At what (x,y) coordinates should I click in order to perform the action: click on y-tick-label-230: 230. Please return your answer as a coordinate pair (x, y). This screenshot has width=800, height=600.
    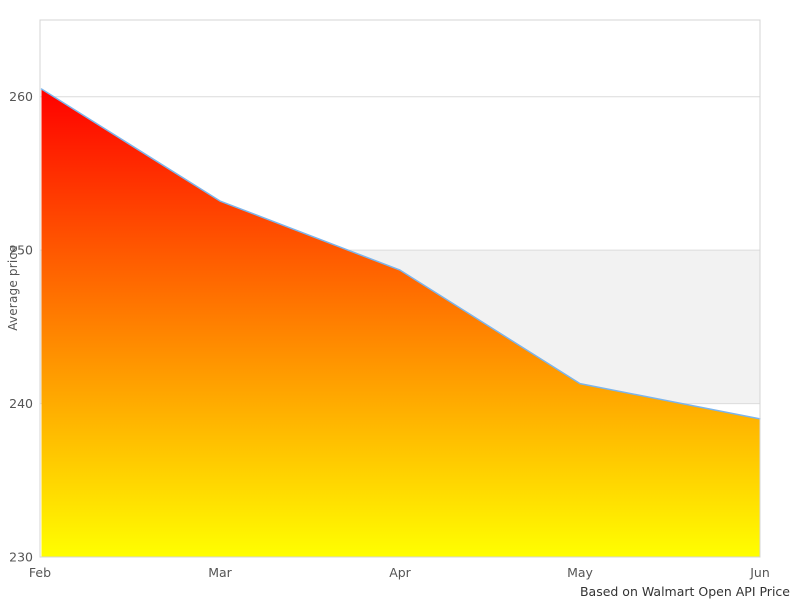
    Looking at the image, I should click on (21, 557).